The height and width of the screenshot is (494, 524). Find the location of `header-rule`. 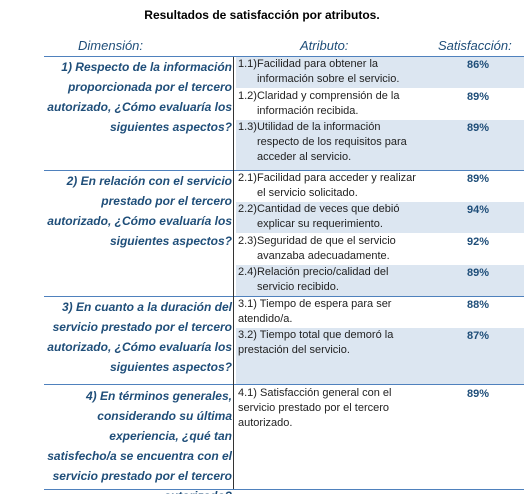

header-rule is located at coordinates (284, 56).